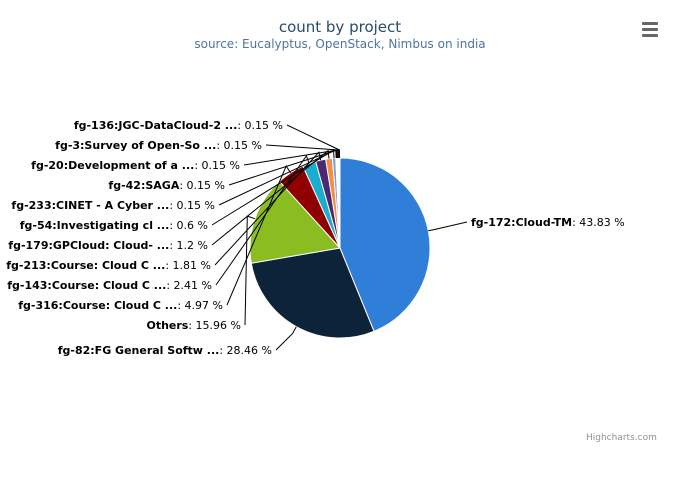  I want to click on data-label-value: : 15.96 %, so click(214, 325).